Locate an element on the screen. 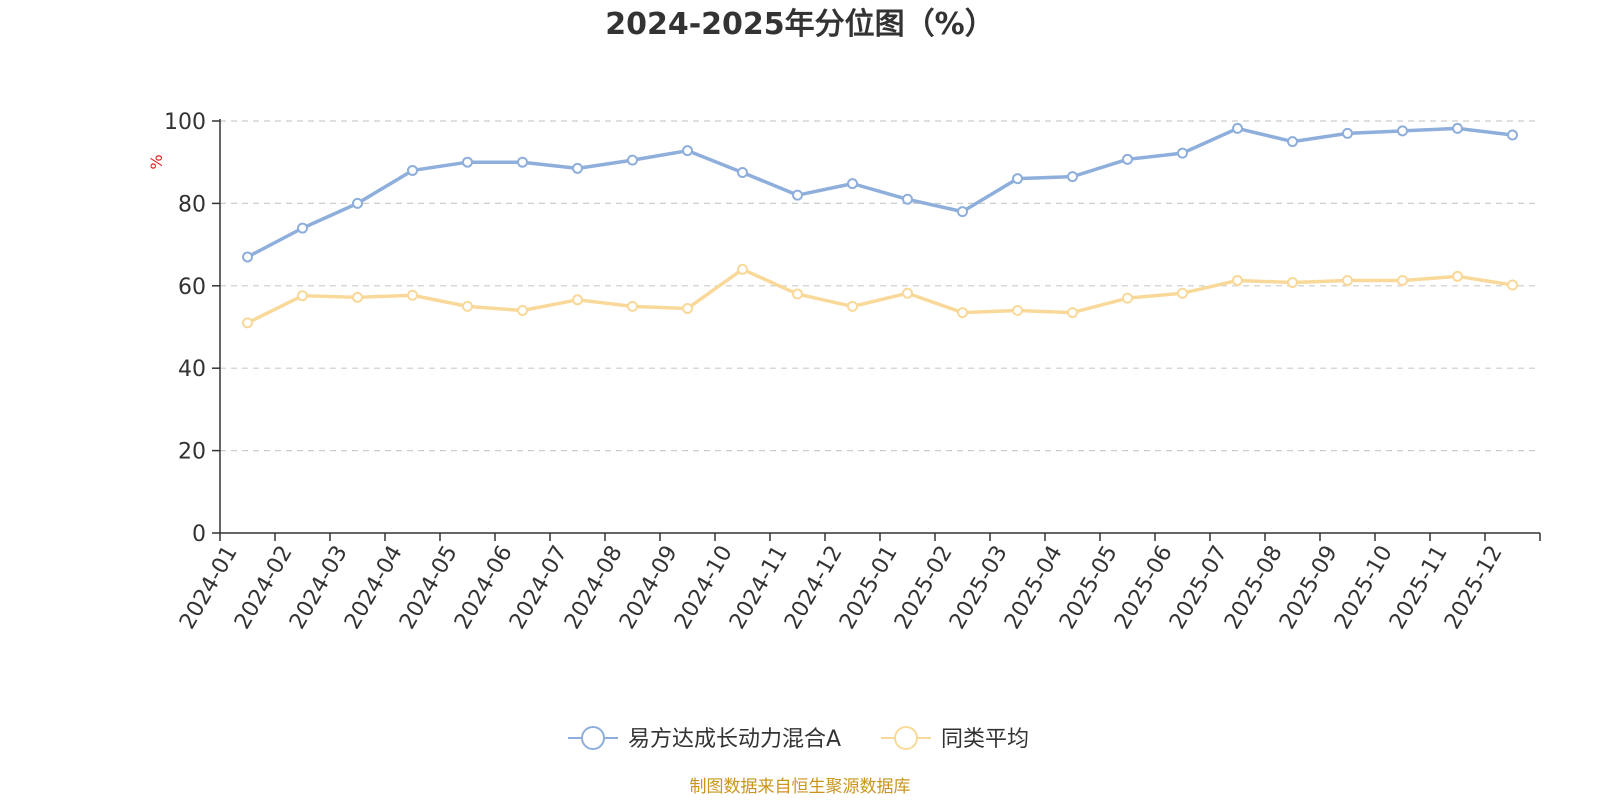 This screenshot has width=1600, height=800. source-note: 制图数据来自恒生聚源数据库 is located at coordinates (800, 787).